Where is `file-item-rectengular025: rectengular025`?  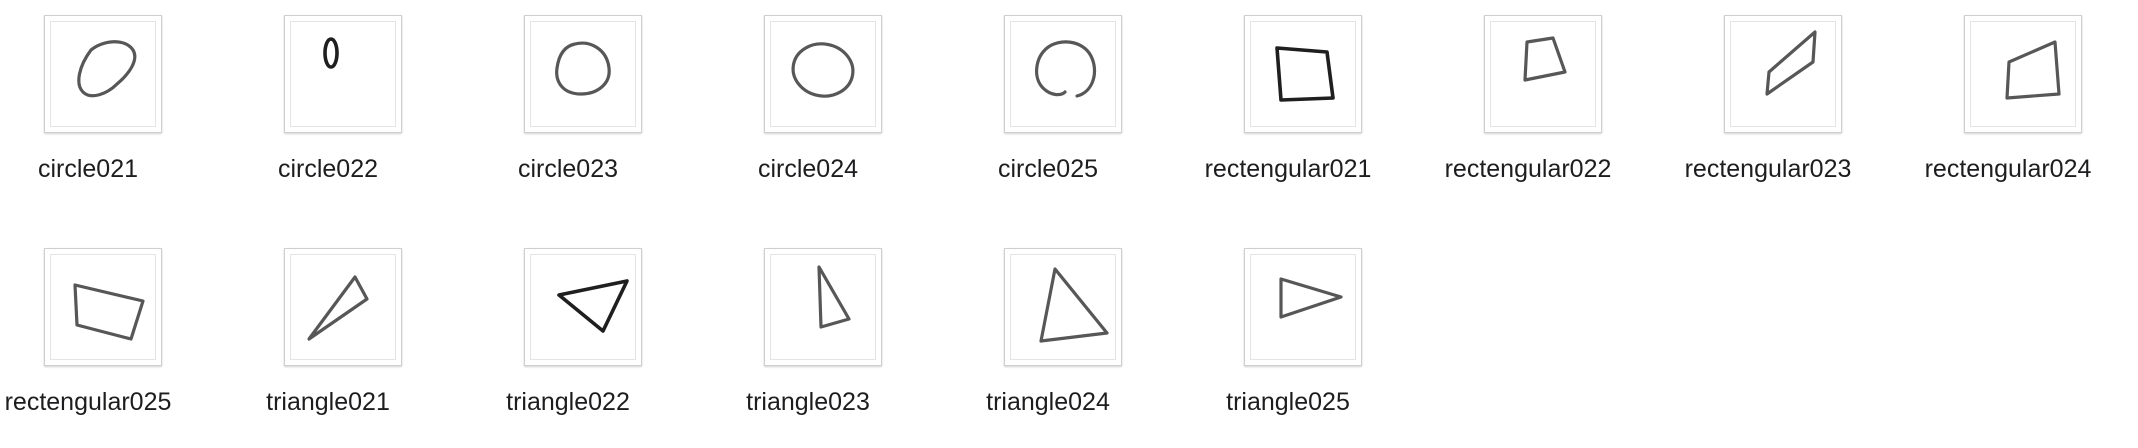 file-item-rectengular025: rectengular025 is located at coordinates (104, 338).